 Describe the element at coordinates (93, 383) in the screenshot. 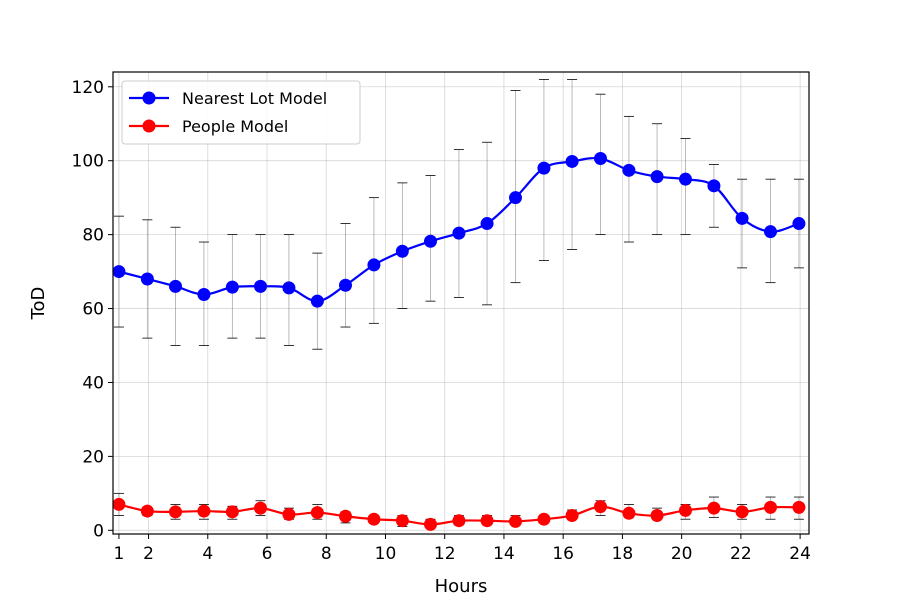

I see `y-tick-label: 40` at that location.